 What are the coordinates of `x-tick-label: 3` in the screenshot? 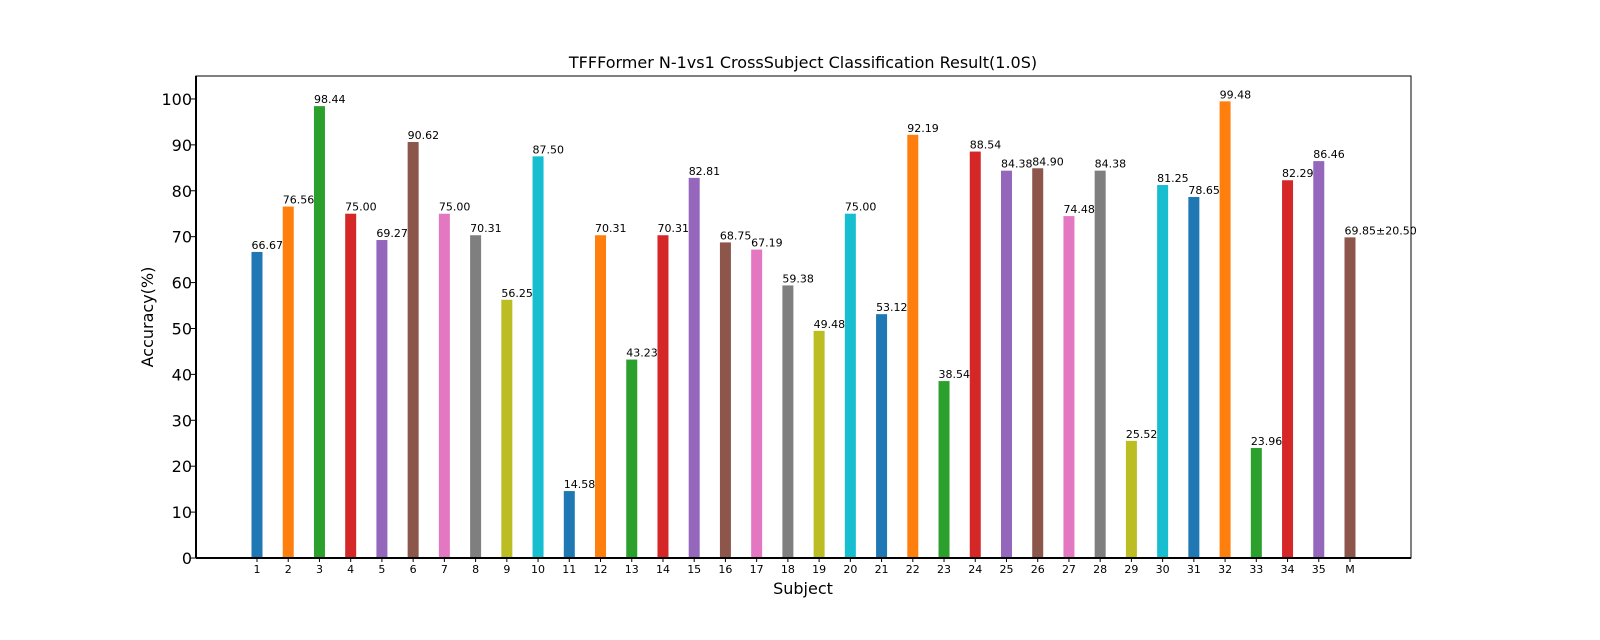 It's located at (319, 569).